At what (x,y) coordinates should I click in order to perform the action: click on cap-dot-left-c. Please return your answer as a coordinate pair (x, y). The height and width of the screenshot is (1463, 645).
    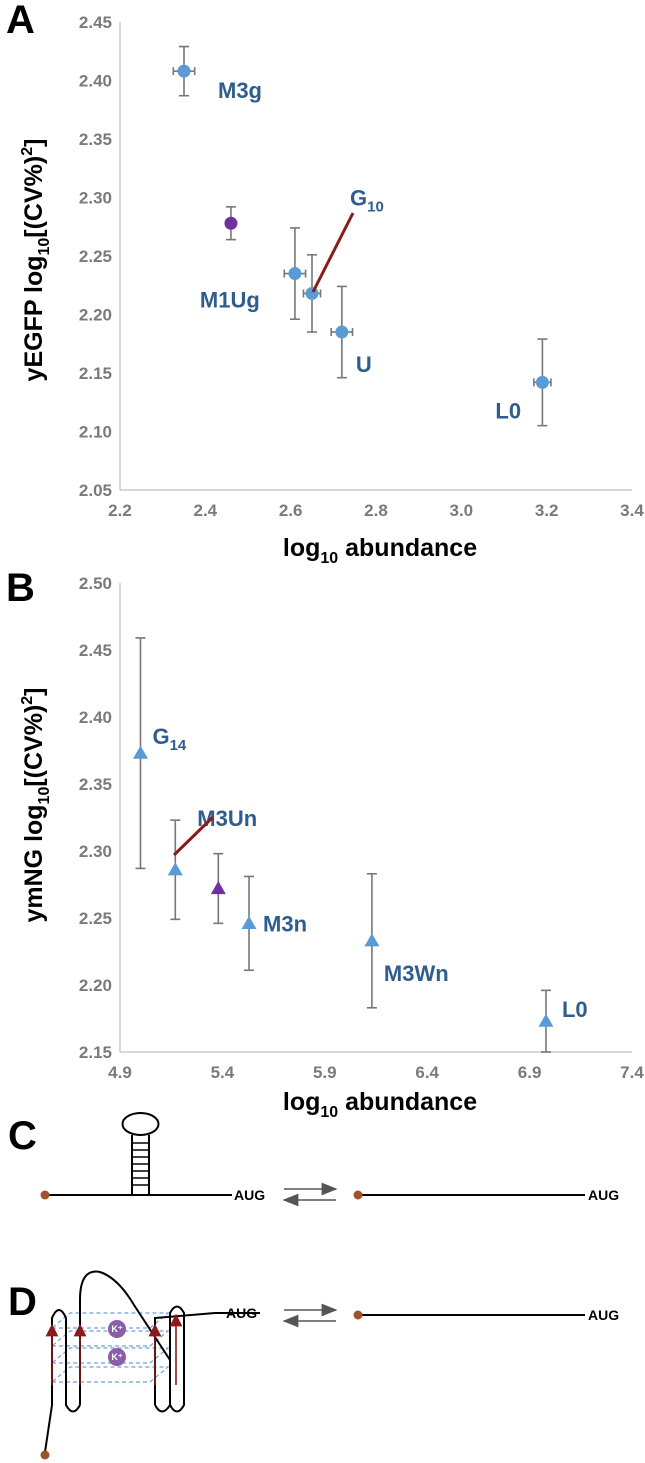
    Looking at the image, I should click on (45, 1195).